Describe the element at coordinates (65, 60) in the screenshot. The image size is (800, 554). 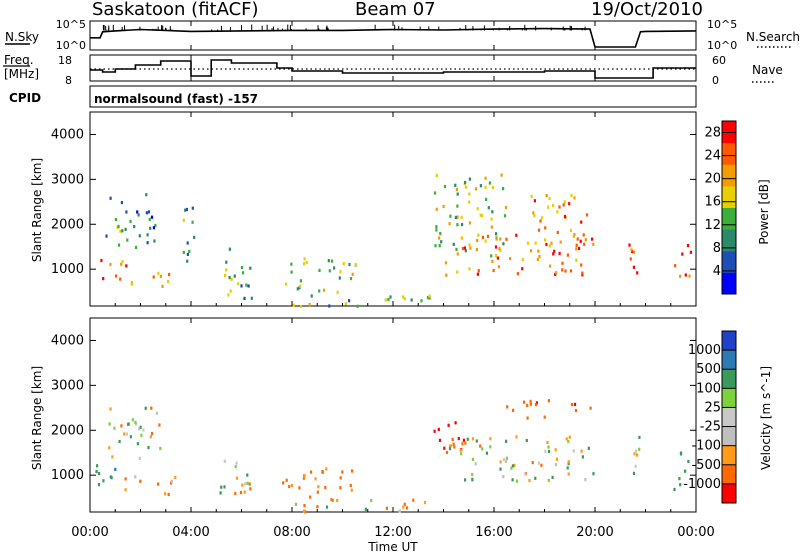
I see `freq-left-tick-top: 18` at that location.